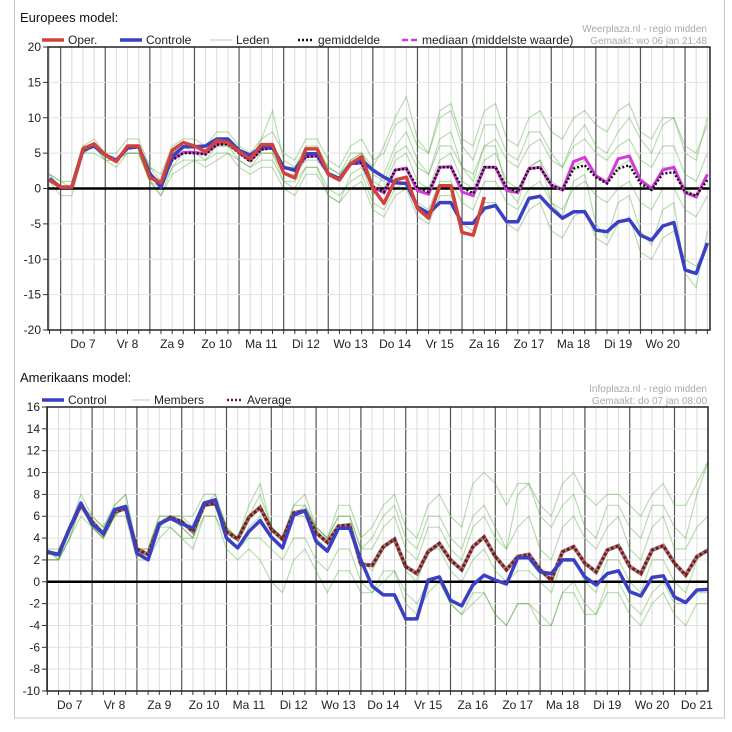  I want to click on legend: Control Members Average, so click(167, 400).